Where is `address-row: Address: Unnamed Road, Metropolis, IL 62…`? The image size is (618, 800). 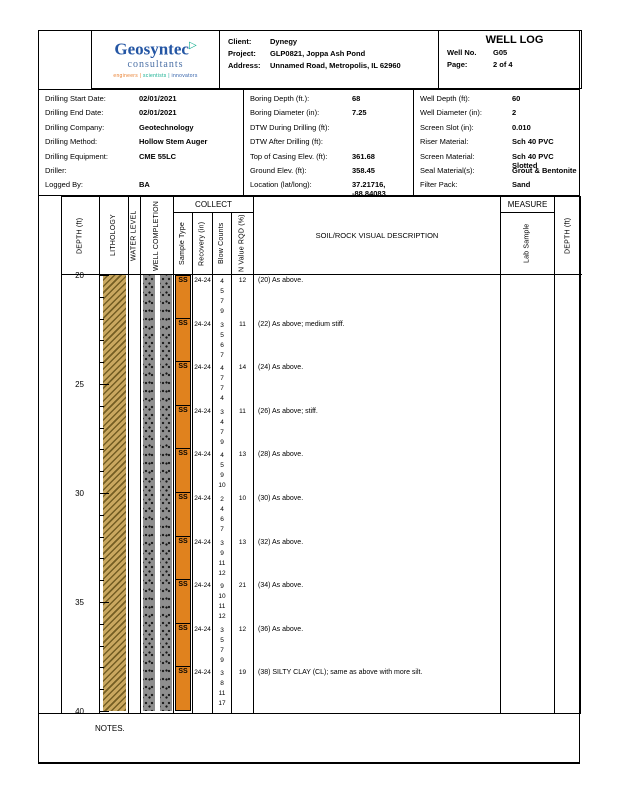 address-row: Address: Unnamed Road, Metropolis, IL 62… is located at coordinates (333, 65).